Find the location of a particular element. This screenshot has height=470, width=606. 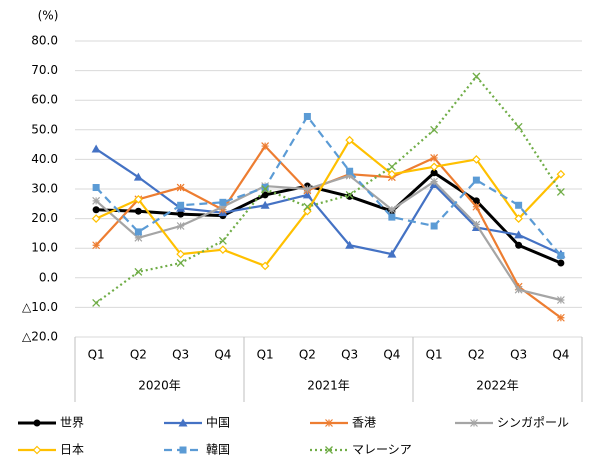

legend-label: マレーシア is located at coordinates (382, 450).